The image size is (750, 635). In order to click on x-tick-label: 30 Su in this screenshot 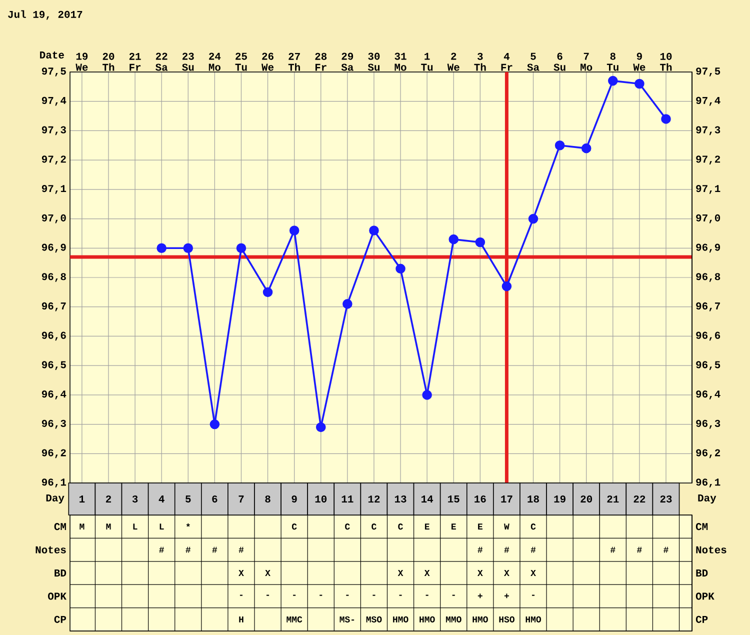, I will do `click(374, 61)`.